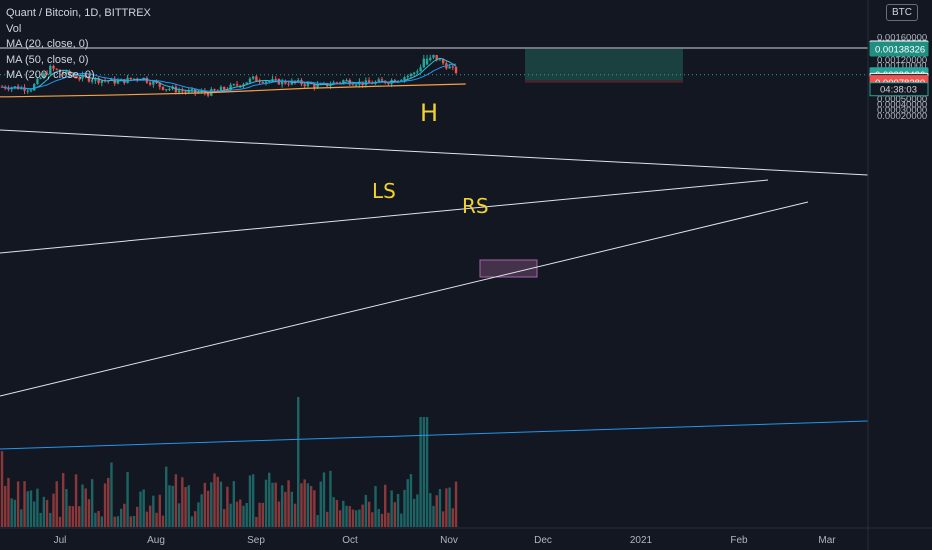  I want to click on ma20-legend: MA (20, close, 0), so click(47, 44).